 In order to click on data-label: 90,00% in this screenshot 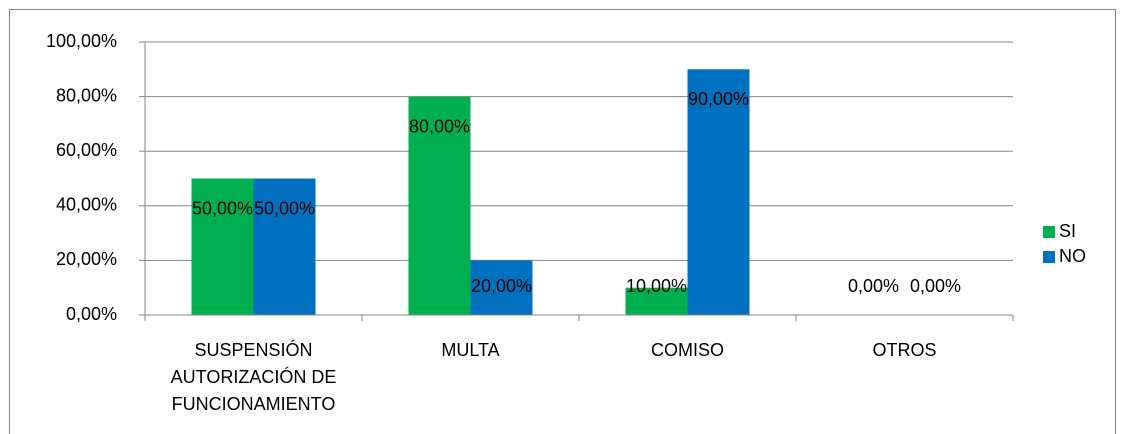, I will do `click(718, 99)`.